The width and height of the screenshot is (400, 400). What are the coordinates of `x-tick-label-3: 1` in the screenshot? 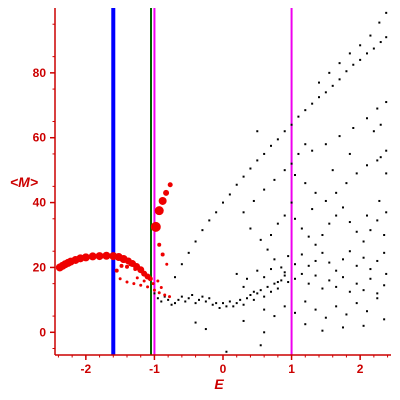 It's located at (291, 369).